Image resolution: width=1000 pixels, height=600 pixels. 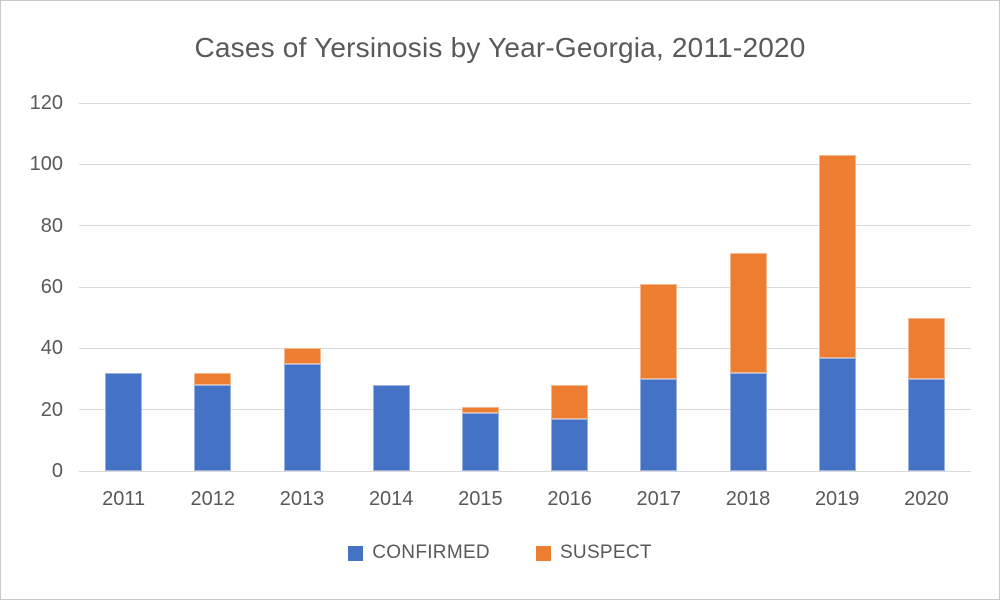 What do you see at coordinates (480, 409) in the screenshot?
I see `bar-segment-suspect-2015` at bounding box center [480, 409].